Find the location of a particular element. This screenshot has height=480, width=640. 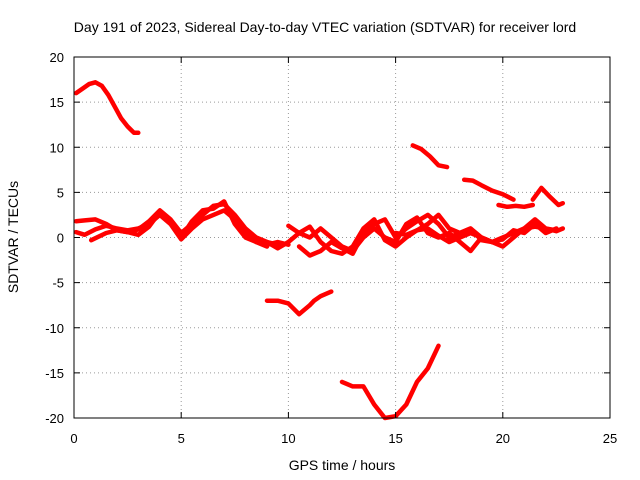

x-axis-label: GPS time / hours is located at coordinates (342, 465).